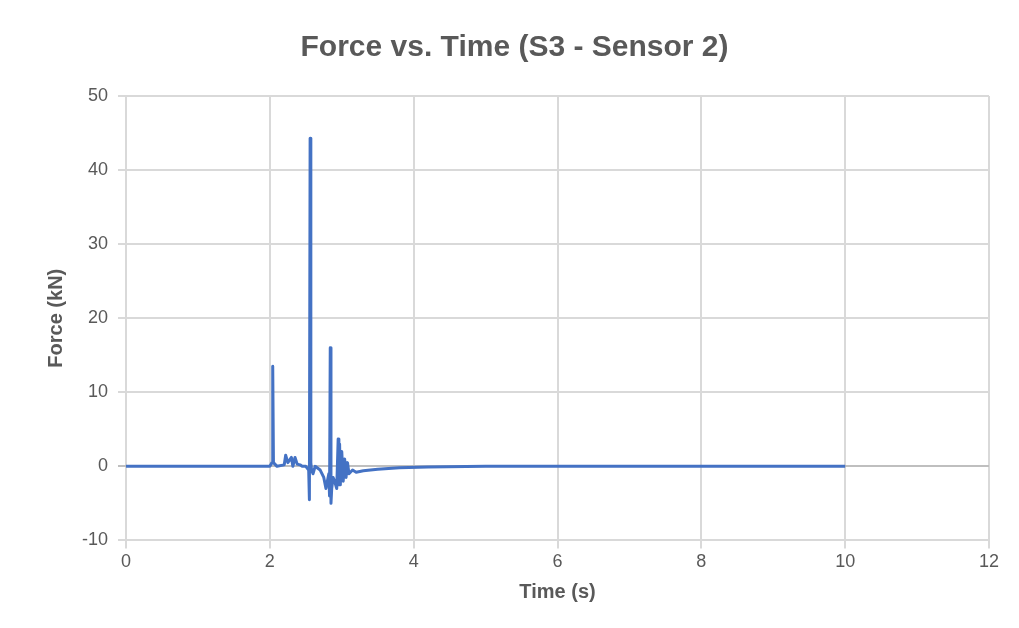 The width and height of the screenshot is (1019, 628). What do you see at coordinates (54, 318) in the screenshot?
I see `y-axis-title: Force (kN)` at bounding box center [54, 318].